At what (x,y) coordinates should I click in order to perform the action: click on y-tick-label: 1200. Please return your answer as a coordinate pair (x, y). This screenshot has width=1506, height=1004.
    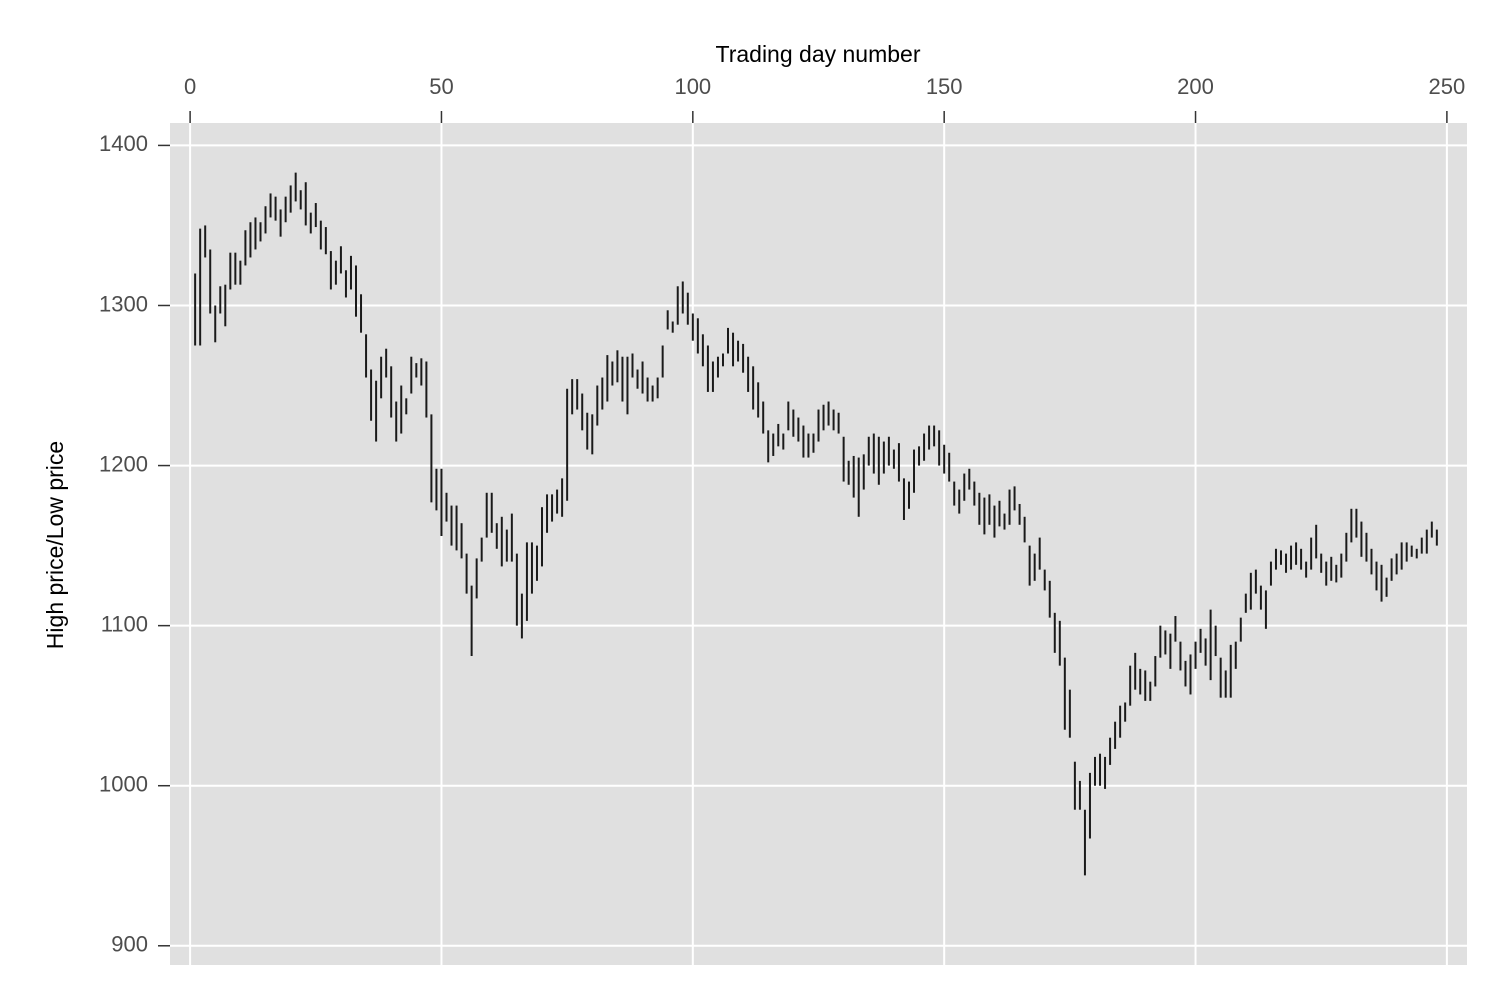
    Looking at the image, I should click on (123, 463).